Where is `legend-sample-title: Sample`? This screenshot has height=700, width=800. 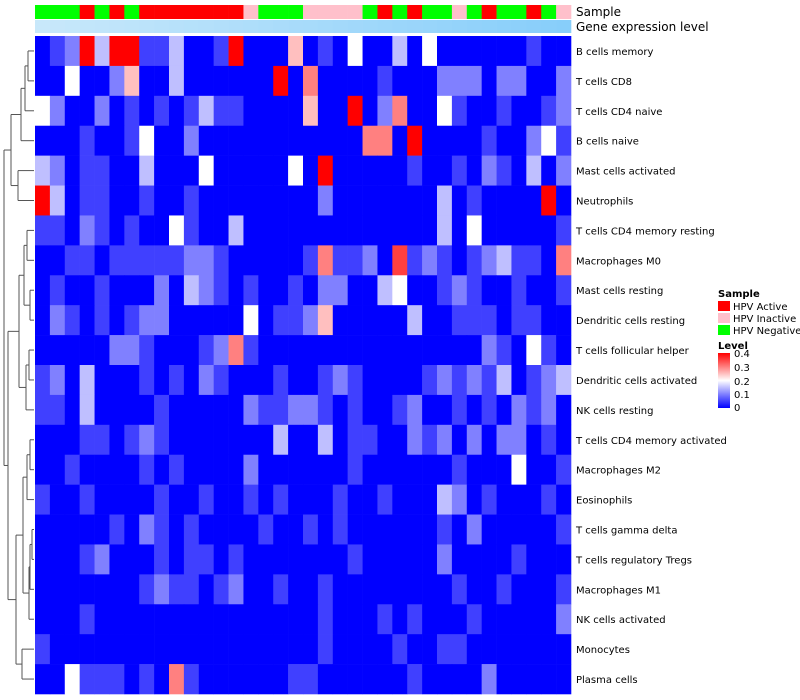 legend-sample-title: Sample is located at coordinates (739, 294).